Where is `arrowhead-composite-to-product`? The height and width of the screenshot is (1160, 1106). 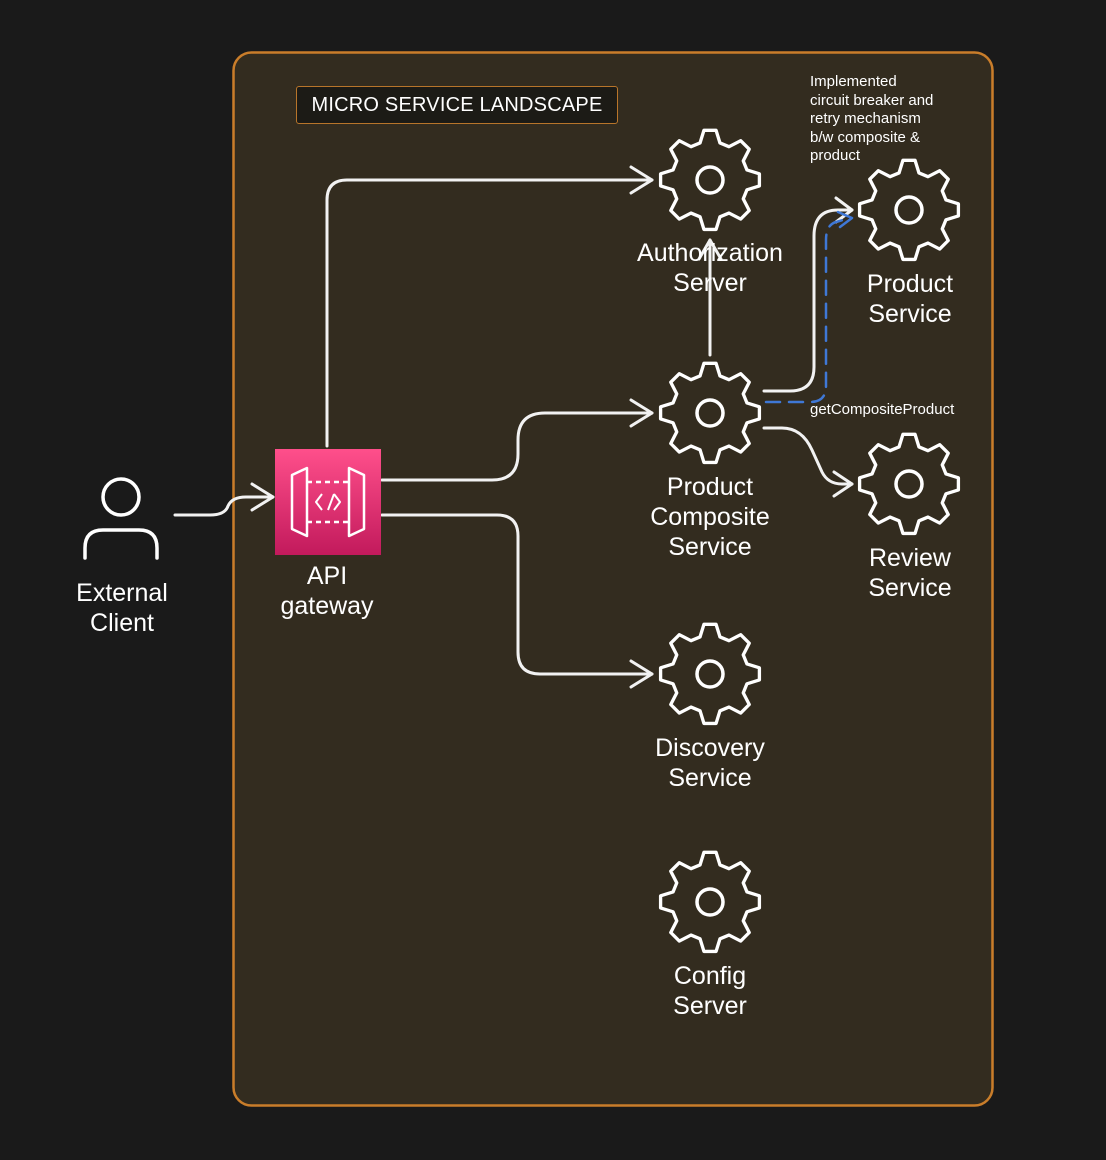 arrowhead-composite-to-product is located at coordinates (844, 210).